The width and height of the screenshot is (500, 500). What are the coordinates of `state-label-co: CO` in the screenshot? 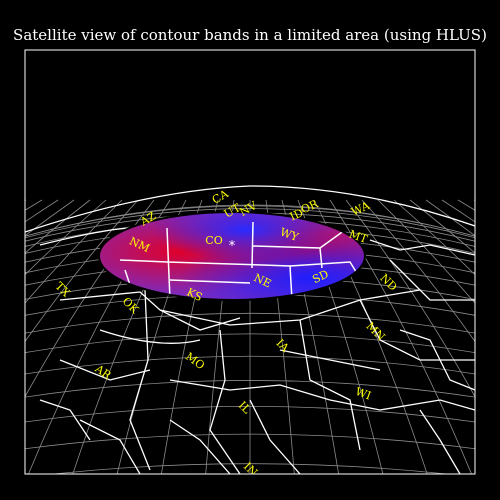 It's located at (213, 240).